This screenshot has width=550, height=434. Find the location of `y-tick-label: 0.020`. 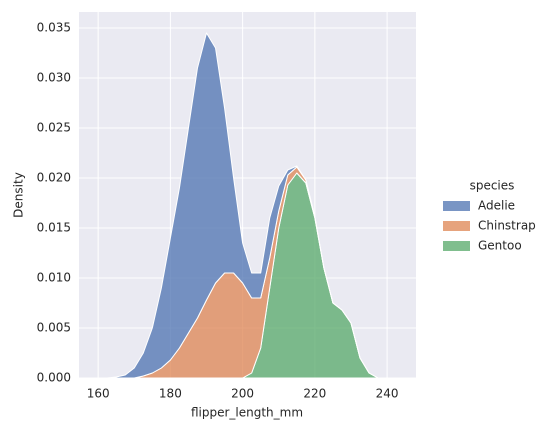

y-tick-label: 0.020 is located at coordinates (54, 178).